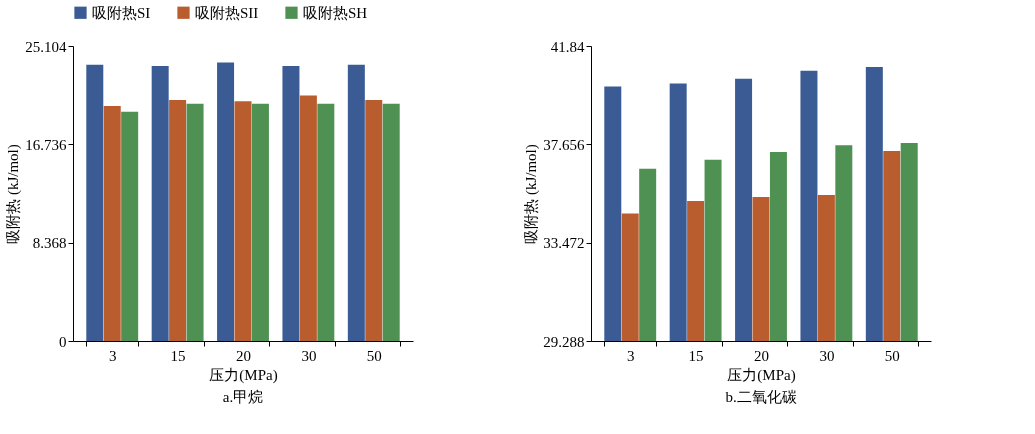  Describe the element at coordinates (49, 243) in the screenshot. I see `y-tick-label: 8.368` at that location.